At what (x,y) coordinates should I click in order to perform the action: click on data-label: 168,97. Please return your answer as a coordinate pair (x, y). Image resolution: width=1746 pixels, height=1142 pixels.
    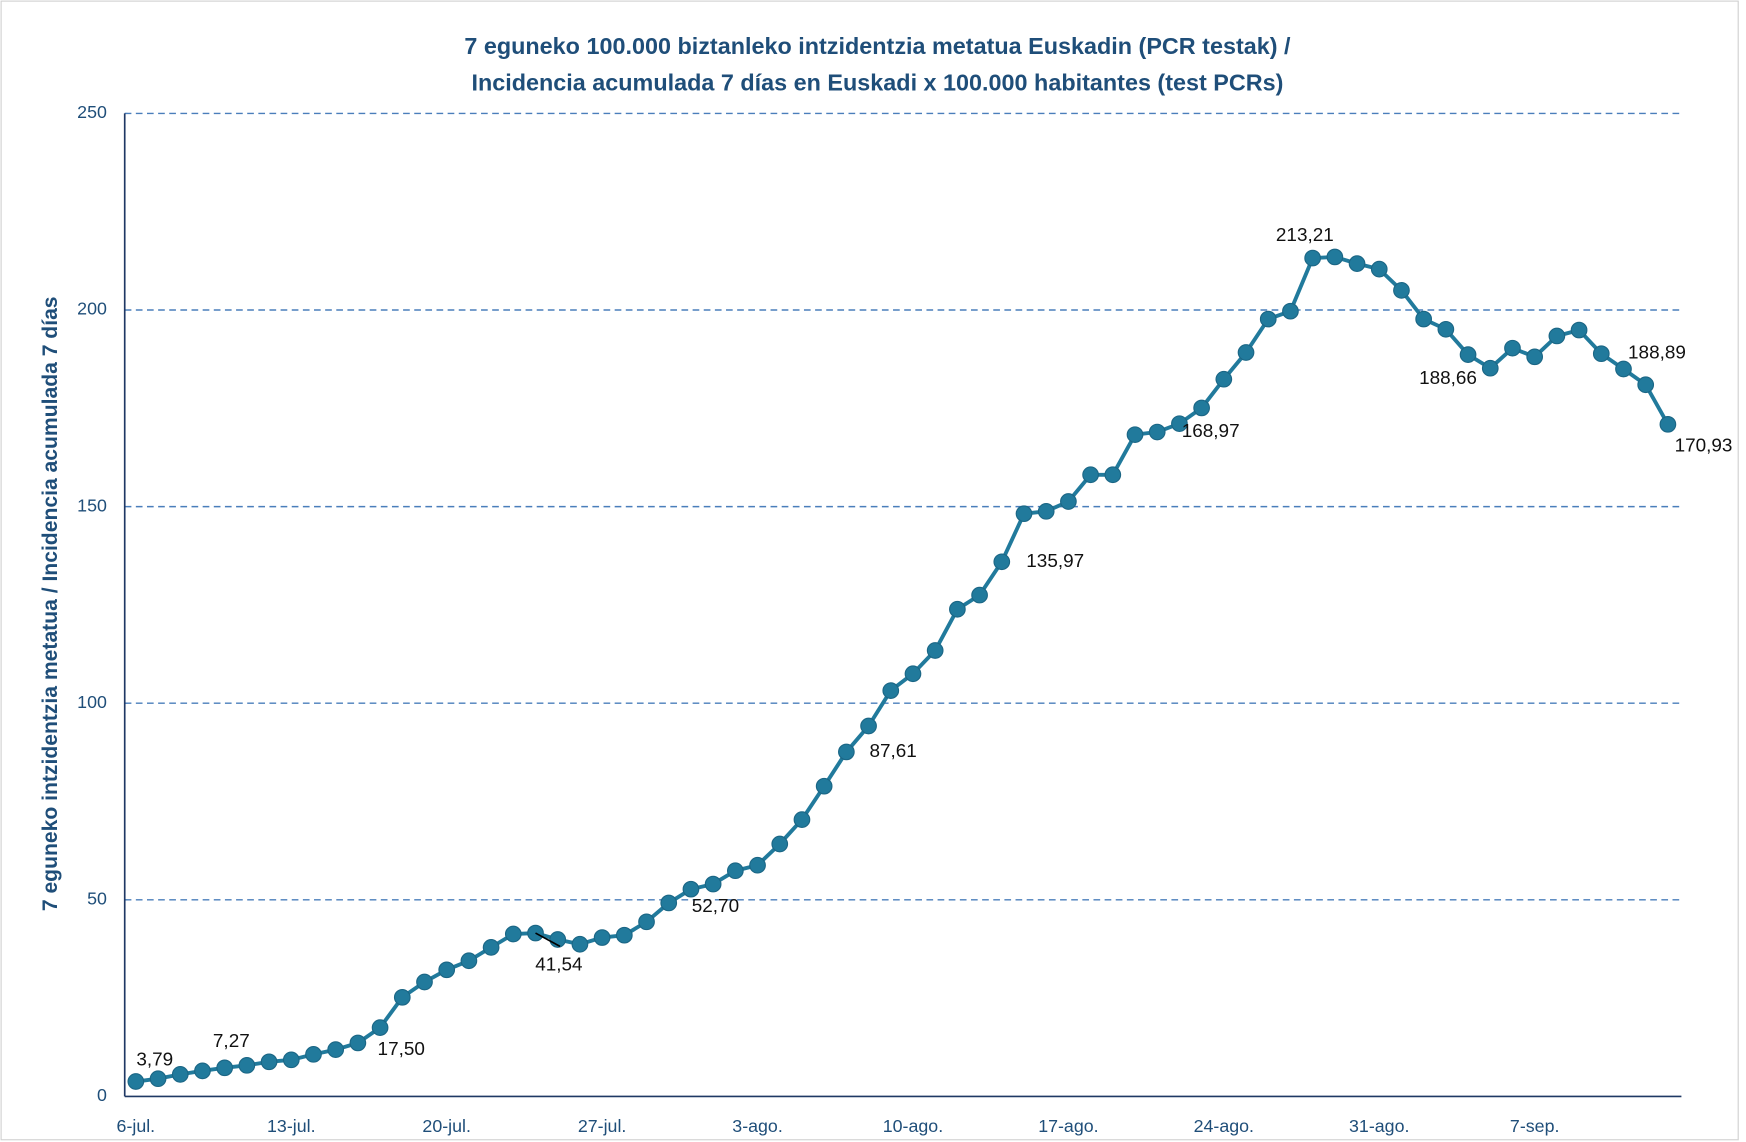
    Looking at the image, I should click on (1211, 431).